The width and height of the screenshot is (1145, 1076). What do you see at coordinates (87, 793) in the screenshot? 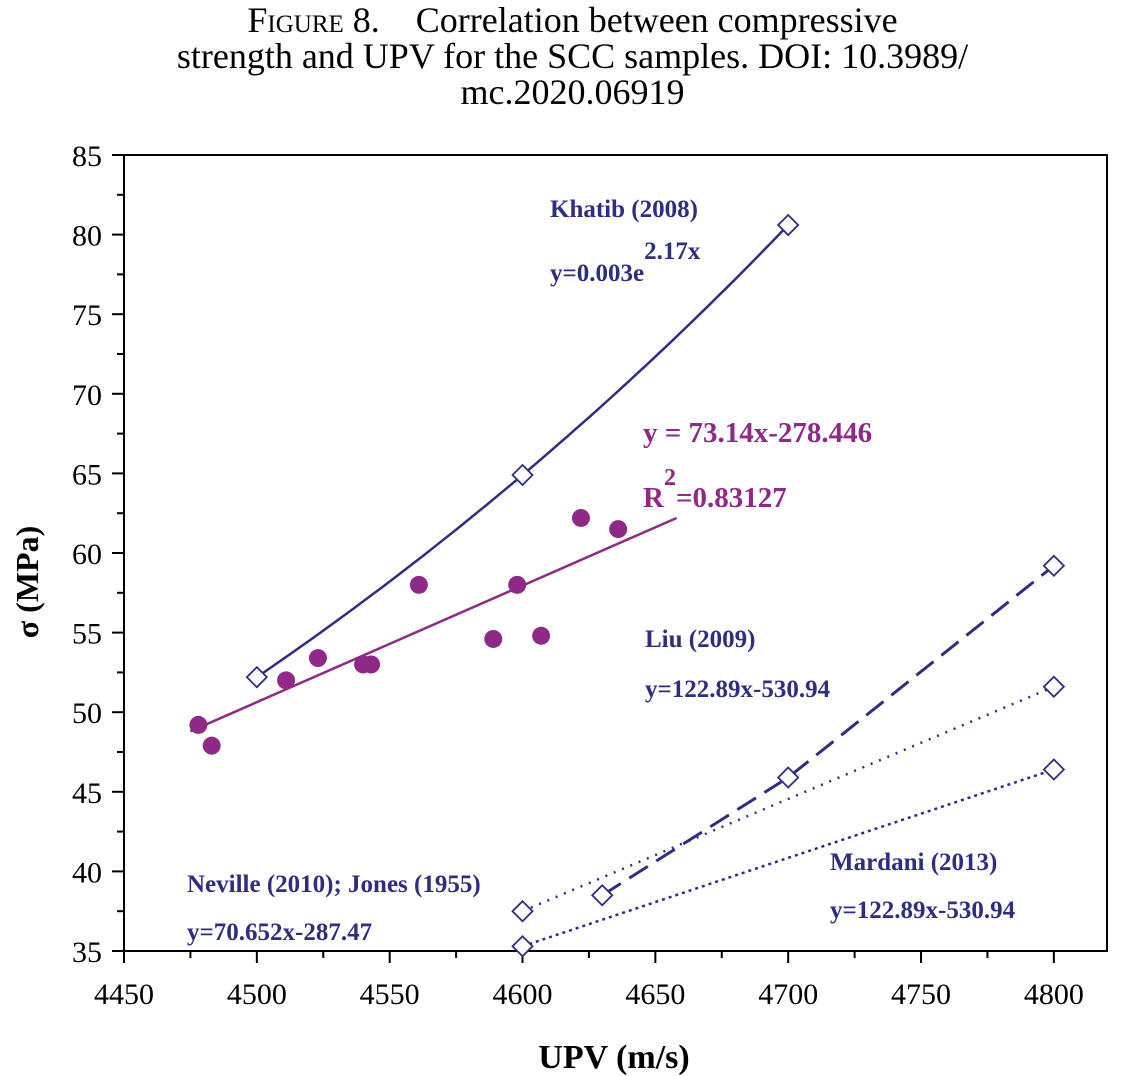
I see `y-tick-label: 45` at bounding box center [87, 793].